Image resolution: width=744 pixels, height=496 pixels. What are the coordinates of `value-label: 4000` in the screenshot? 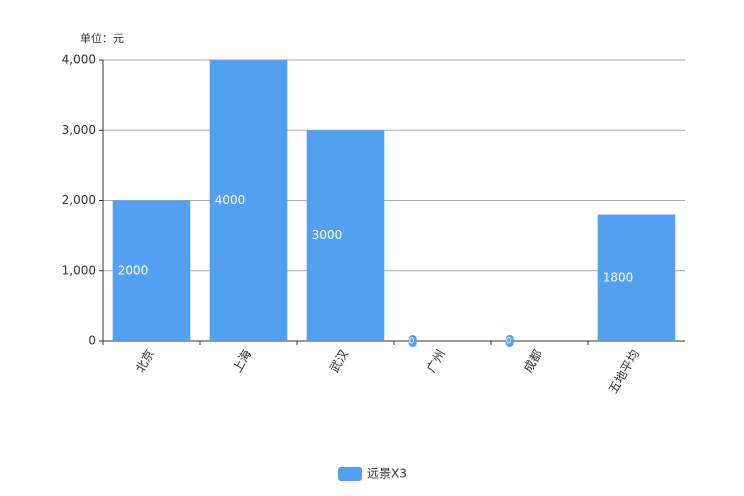 It's located at (230, 200).